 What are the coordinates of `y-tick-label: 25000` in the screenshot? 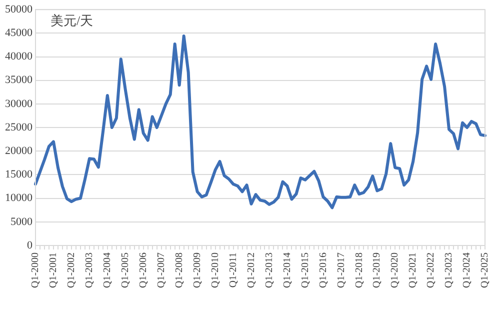 It's located at (19, 127).